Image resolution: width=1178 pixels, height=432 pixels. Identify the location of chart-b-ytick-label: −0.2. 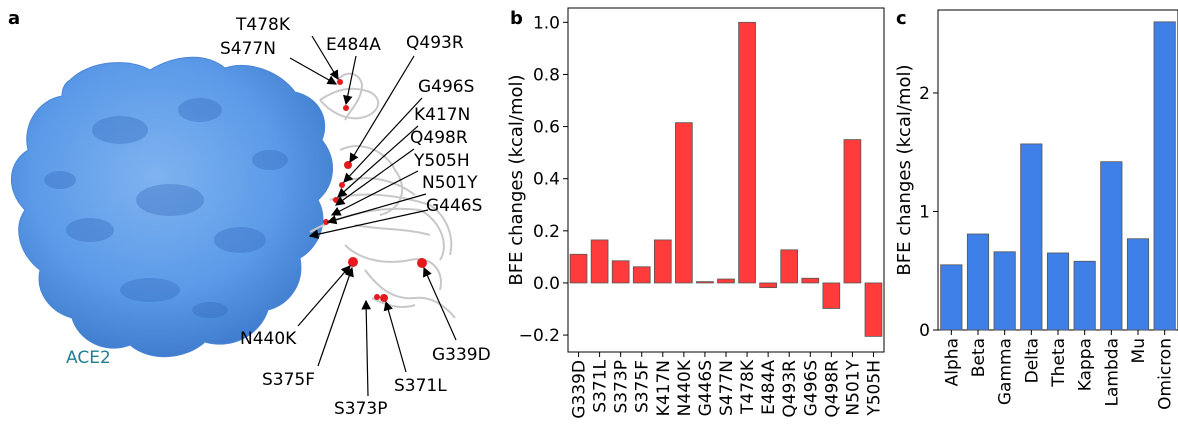
(539, 336).